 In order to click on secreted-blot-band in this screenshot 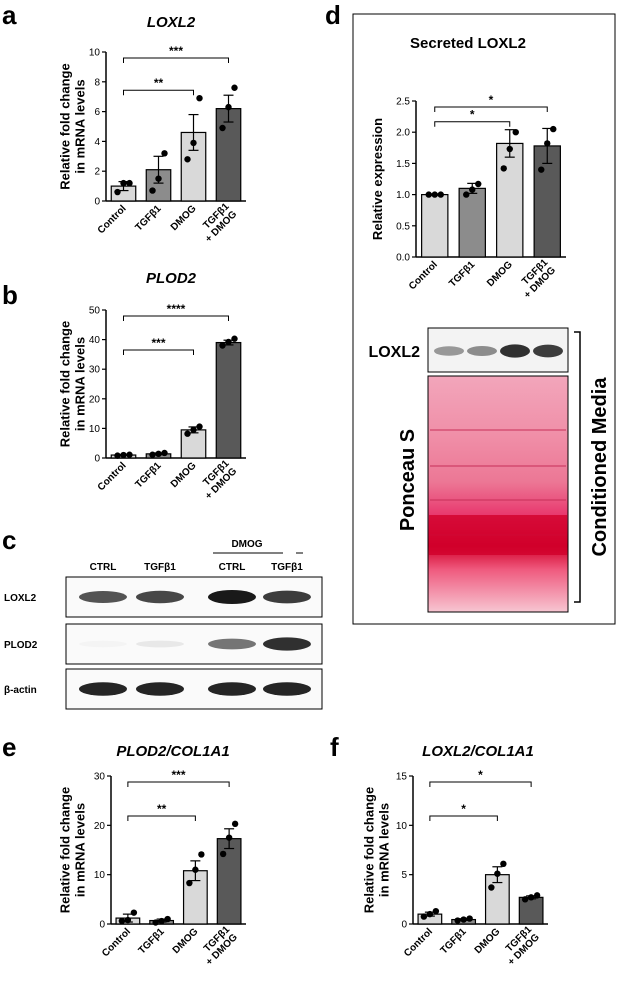, I will do `click(548, 351)`.